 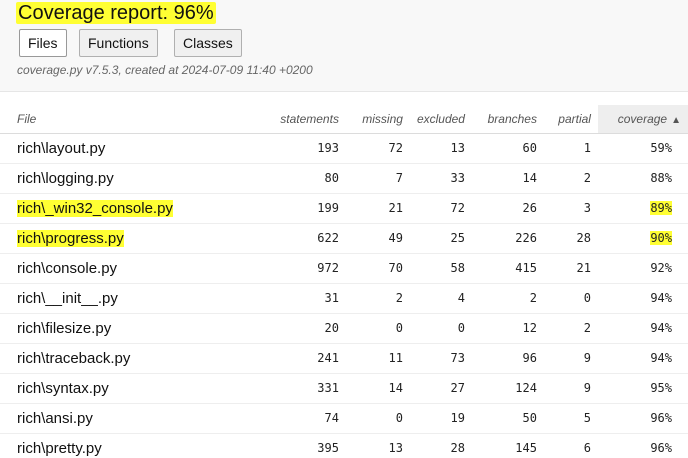 What do you see at coordinates (131, 388) in the screenshot?
I see `file-link: rich\syntax.py` at bounding box center [131, 388].